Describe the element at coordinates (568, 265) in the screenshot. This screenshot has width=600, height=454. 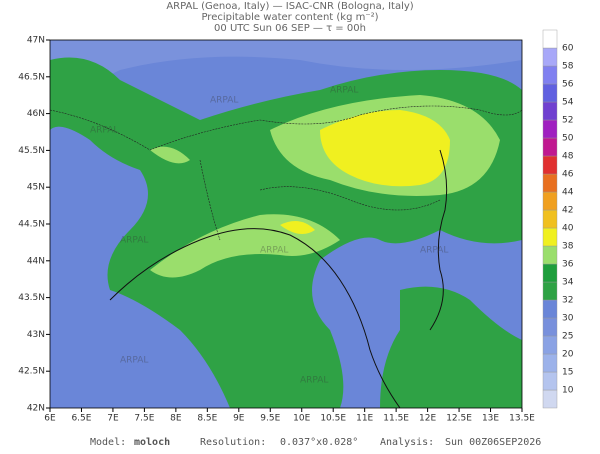
I see `colorbar-label: 36` at that location.